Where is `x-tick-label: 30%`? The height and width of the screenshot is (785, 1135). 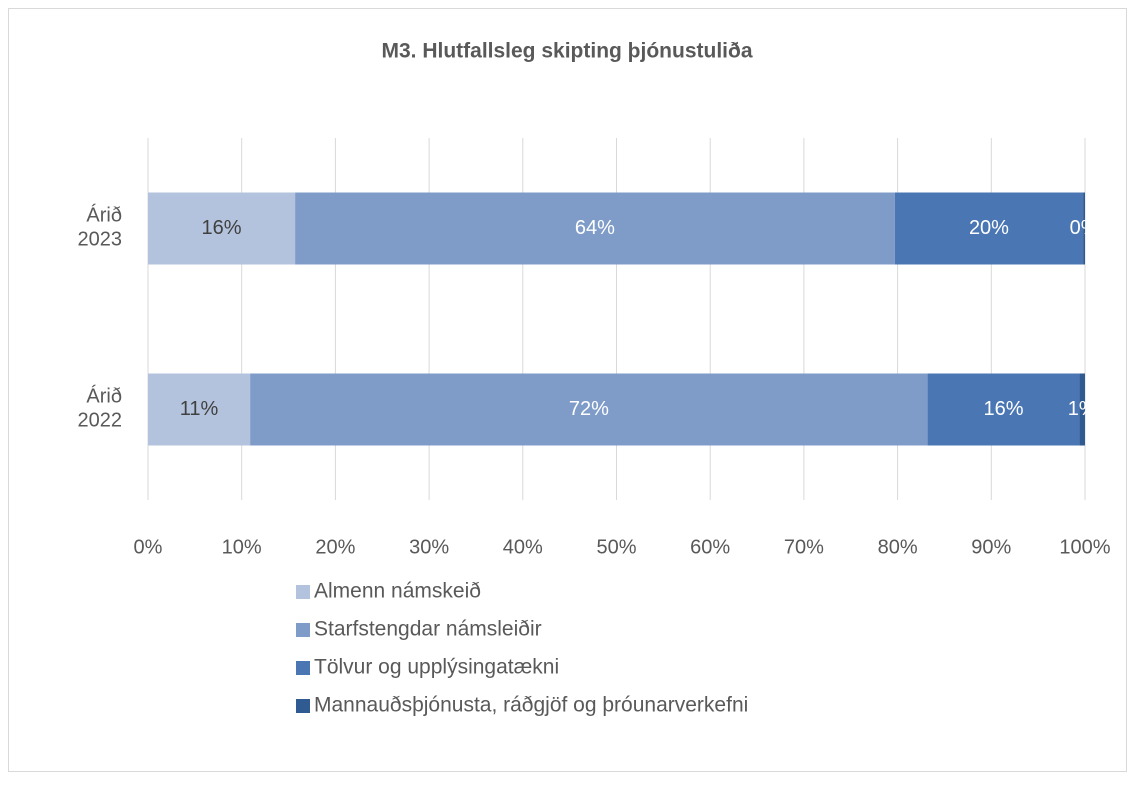
x-tick-label: 30% is located at coordinates (429, 547).